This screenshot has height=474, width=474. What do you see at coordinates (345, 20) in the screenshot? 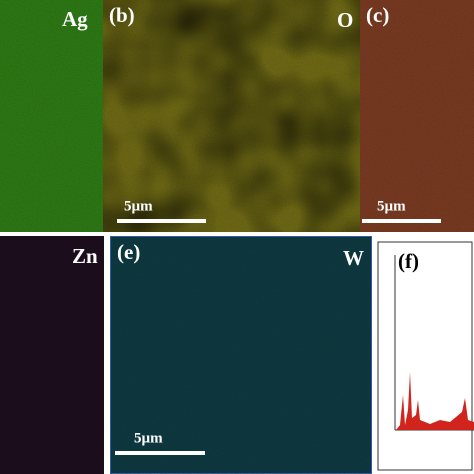
I see `element-label: O` at bounding box center [345, 20].